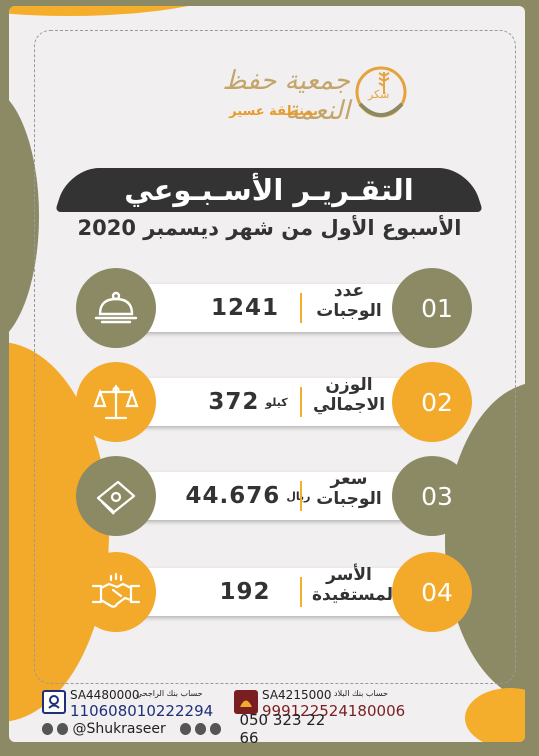 This screenshot has height=756, width=539. I want to click on stat-row-meals: 1241 عدد الوجبات 01, so click(274, 308).